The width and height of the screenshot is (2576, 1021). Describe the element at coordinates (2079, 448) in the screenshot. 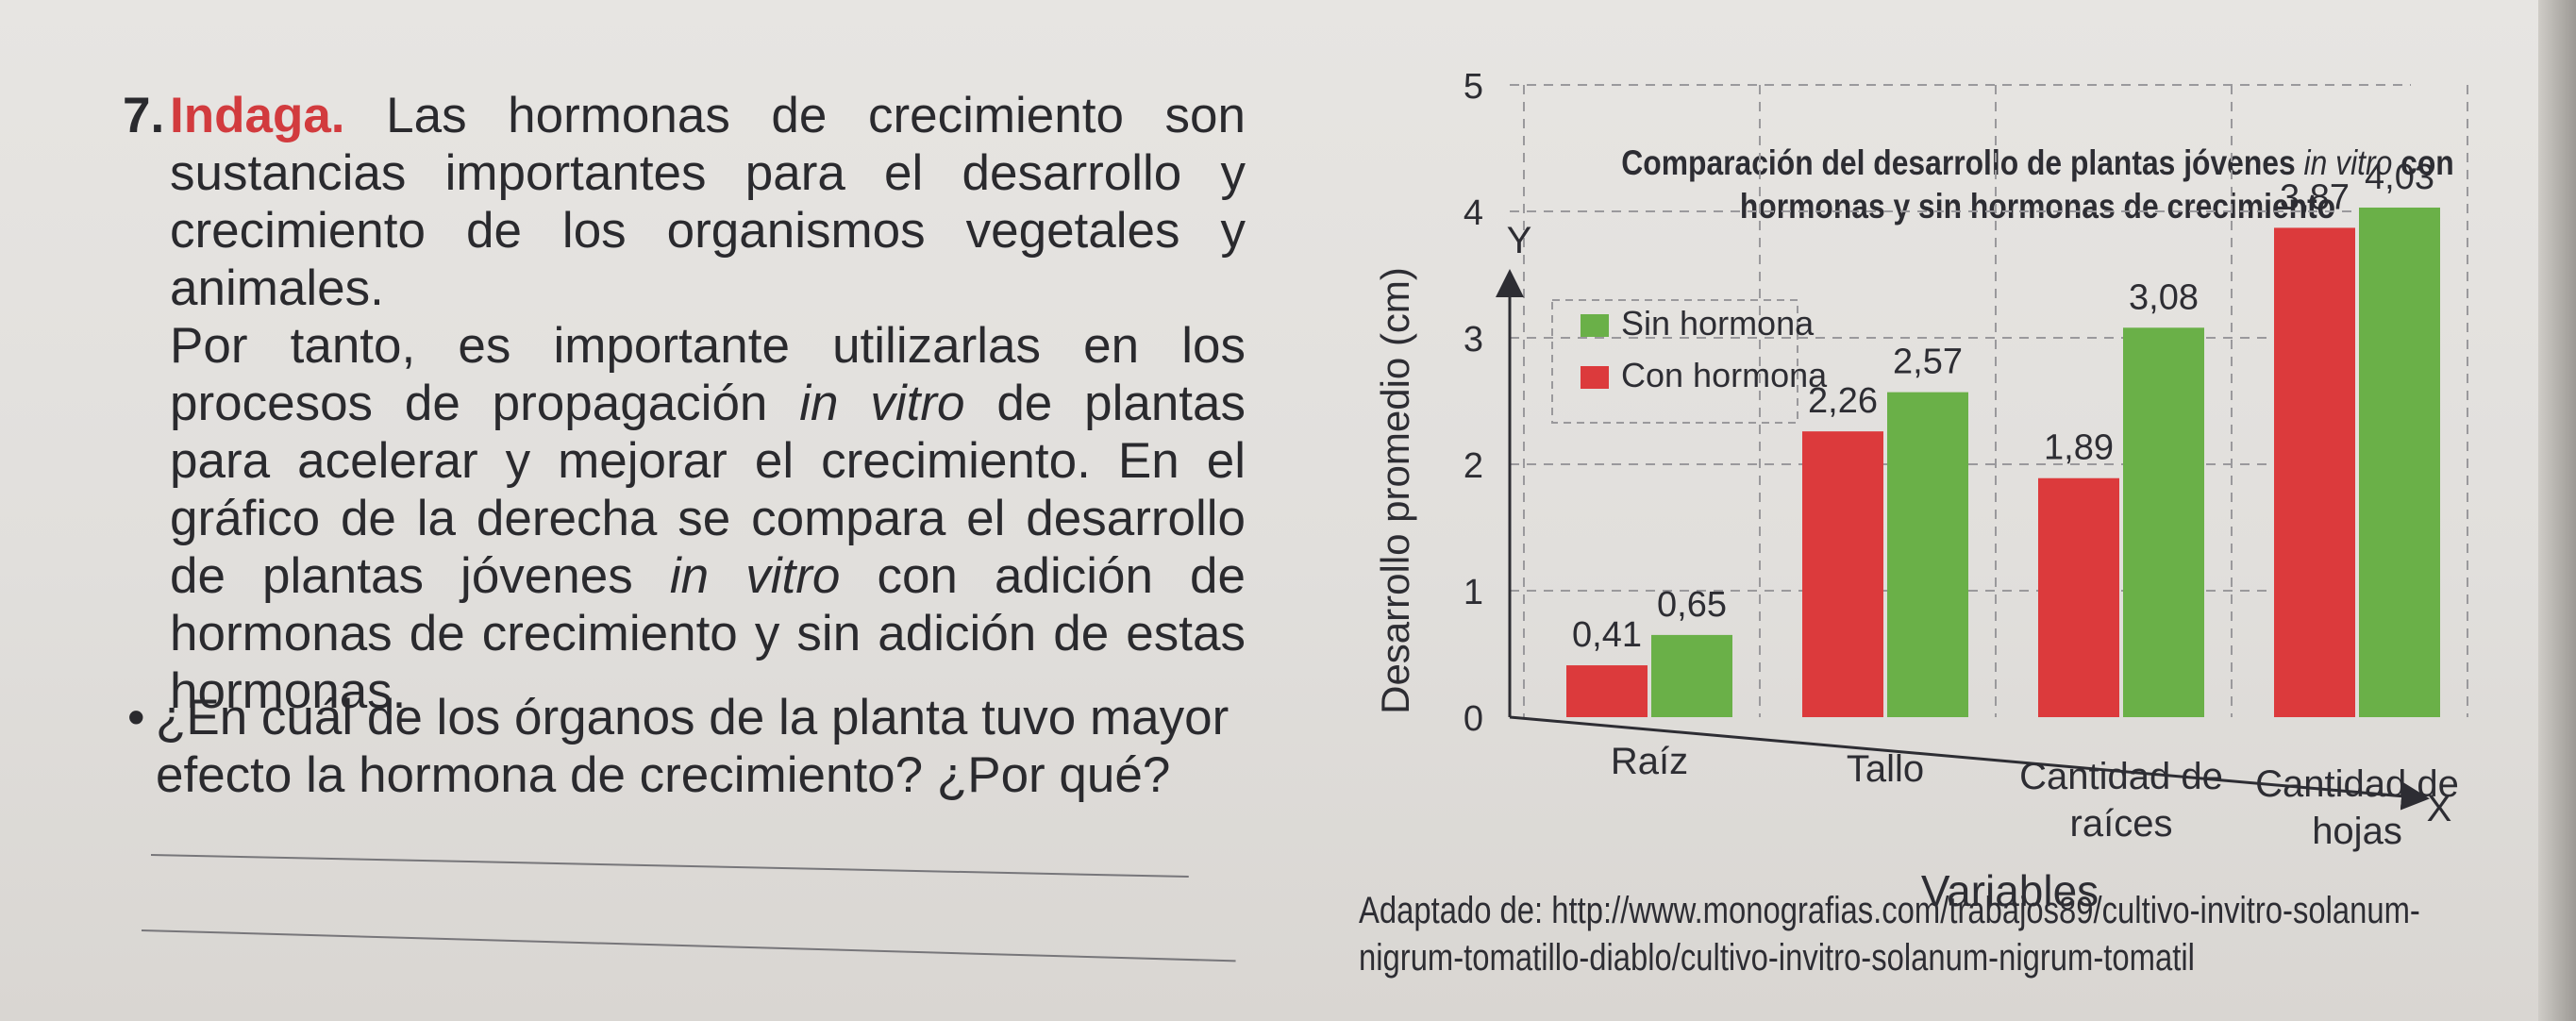

I see `data-label: 1,89` at that location.